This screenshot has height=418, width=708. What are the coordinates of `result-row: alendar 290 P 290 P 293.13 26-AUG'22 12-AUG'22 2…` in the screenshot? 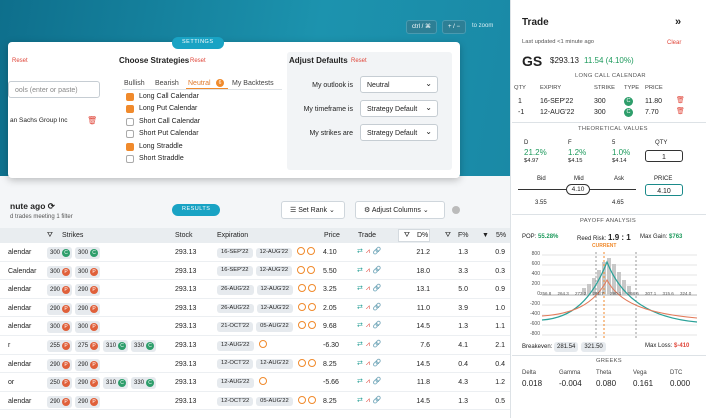 It's located at (255, 308).